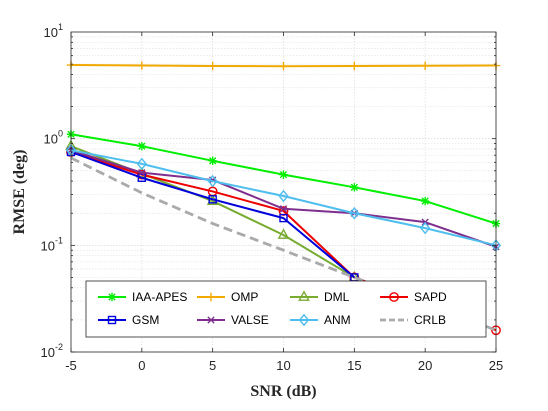 Image resolution: width=548 pixels, height=411 pixels. I want to click on x-tick-label: 25, so click(496, 365).